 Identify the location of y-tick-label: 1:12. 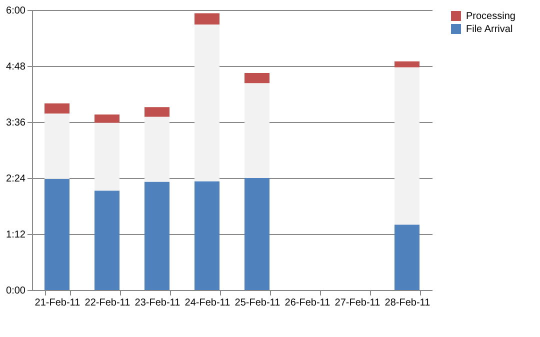
(16, 235).